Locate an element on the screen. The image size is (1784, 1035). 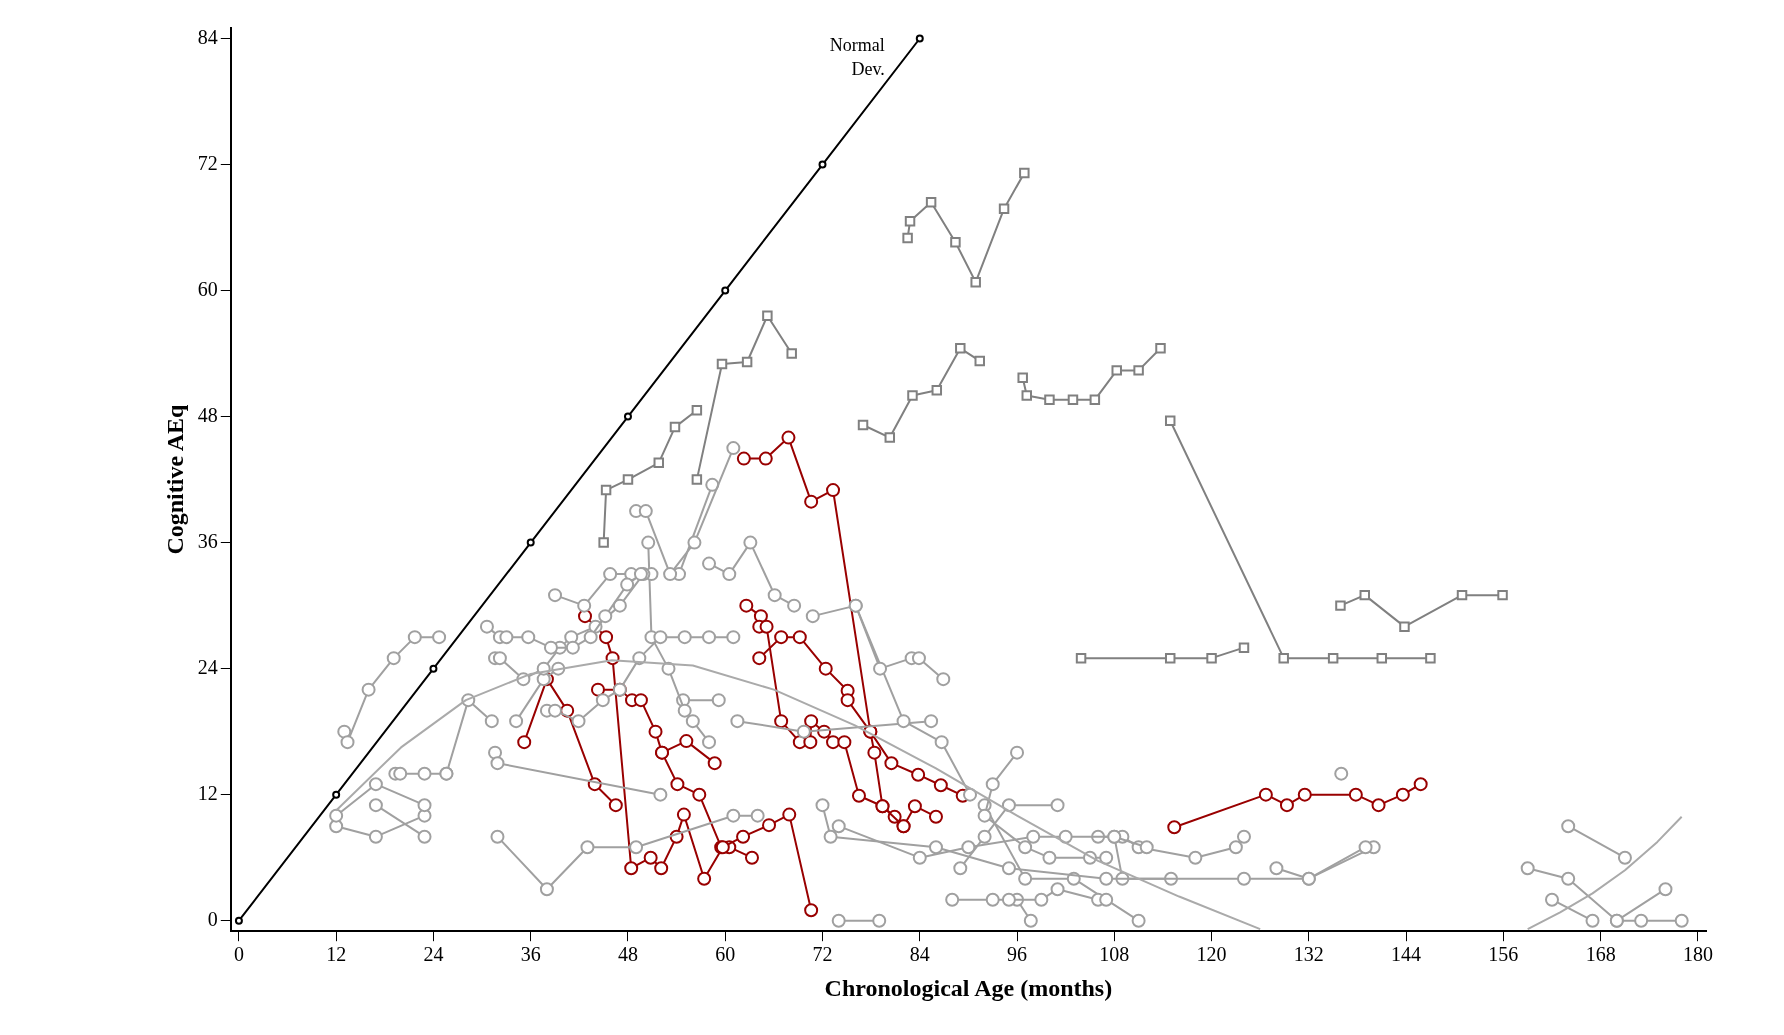
x-tick-label: 132 is located at coordinates (1308, 954).